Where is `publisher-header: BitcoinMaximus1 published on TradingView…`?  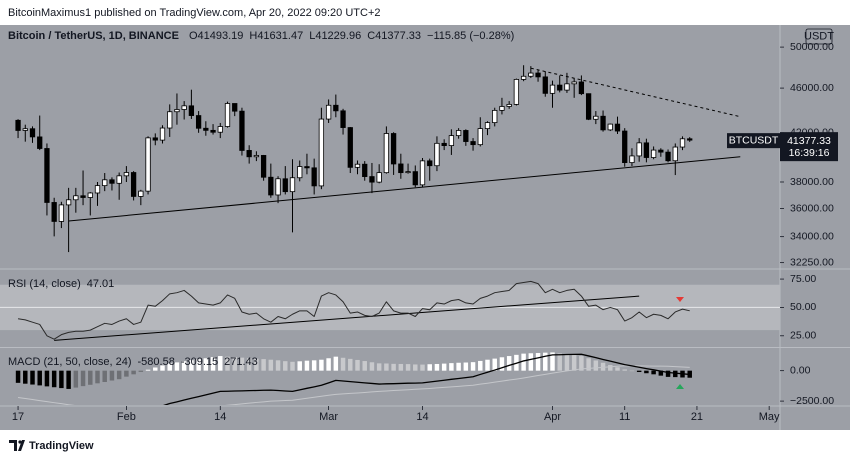 publisher-header: BitcoinMaximus1 published on TradingView… is located at coordinates (194, 13).